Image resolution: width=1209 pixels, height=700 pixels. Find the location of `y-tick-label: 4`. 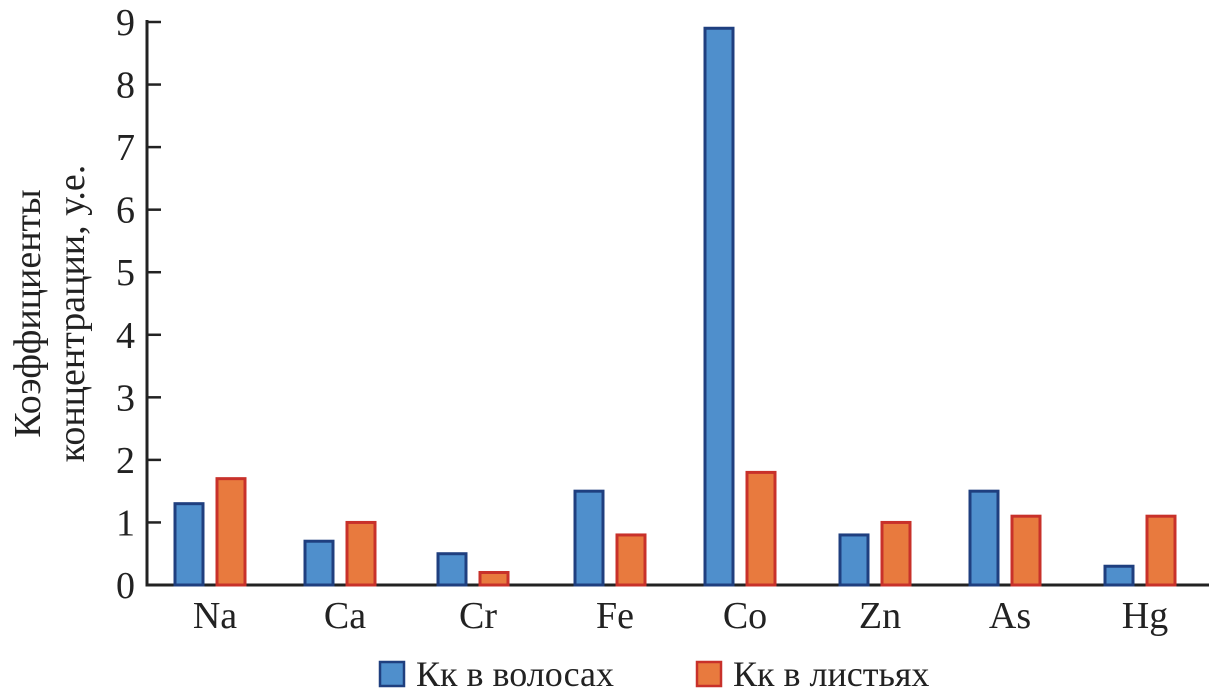

y-tick-label: 4 is located at coordinates (125, 336).